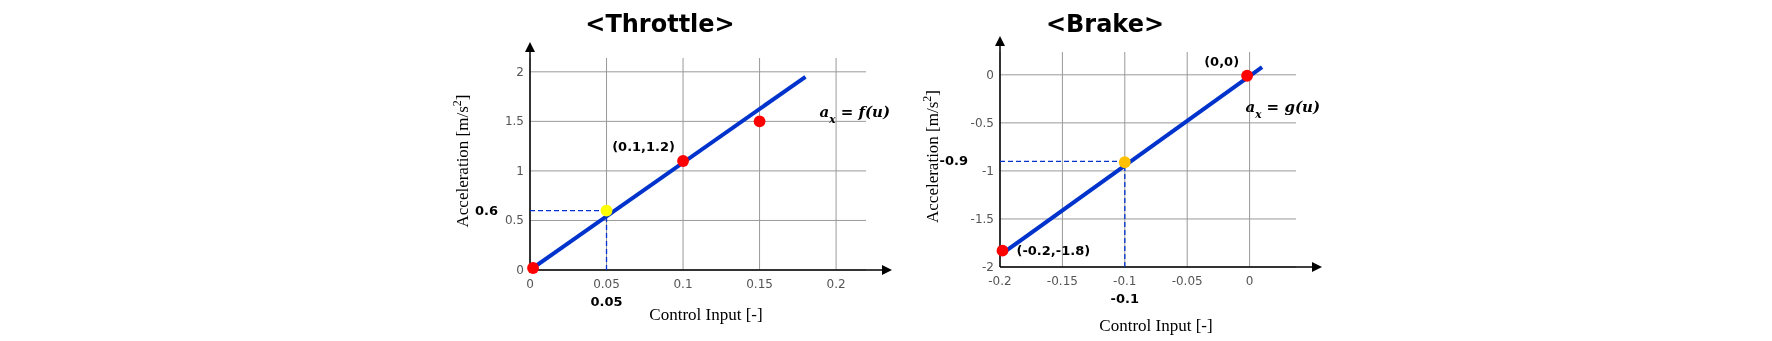  What do you see at coordinates (1053, 250) in the screenshot?
I see `annotation: (-0.2,-1.8)` at bounding box center [1053, 250].